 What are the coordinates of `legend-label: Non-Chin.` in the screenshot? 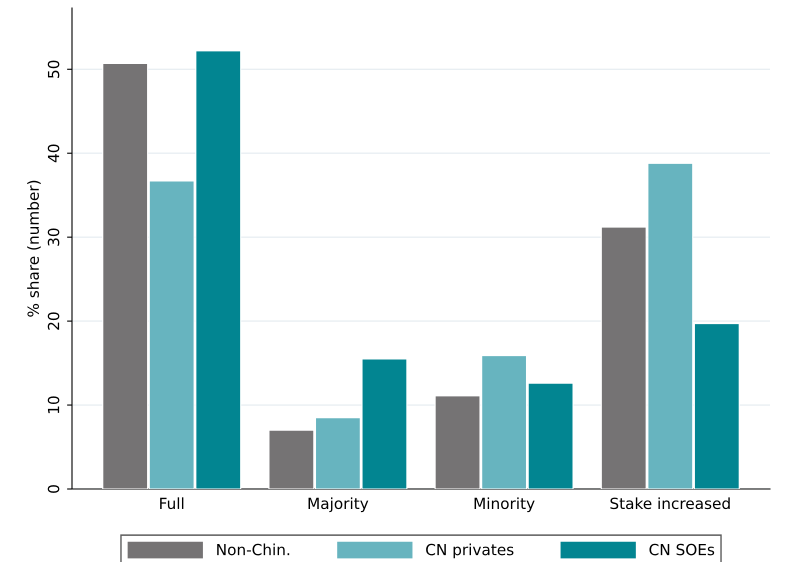 It's located at (253, 550).